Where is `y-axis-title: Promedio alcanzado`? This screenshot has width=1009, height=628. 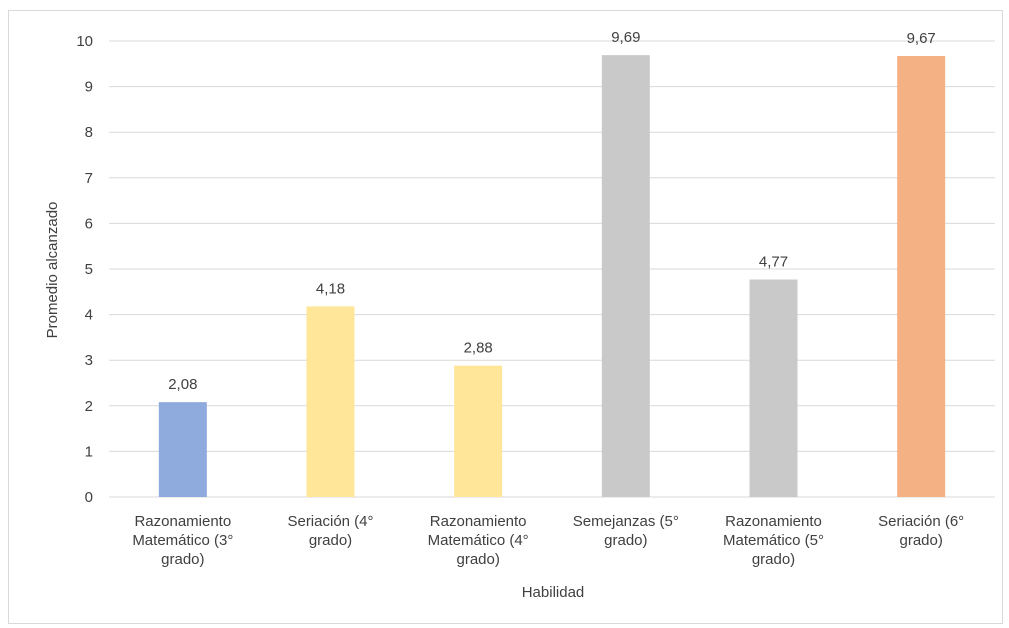
y-axis-title: Promedio alcanzado is located at coordinates (52, 270).